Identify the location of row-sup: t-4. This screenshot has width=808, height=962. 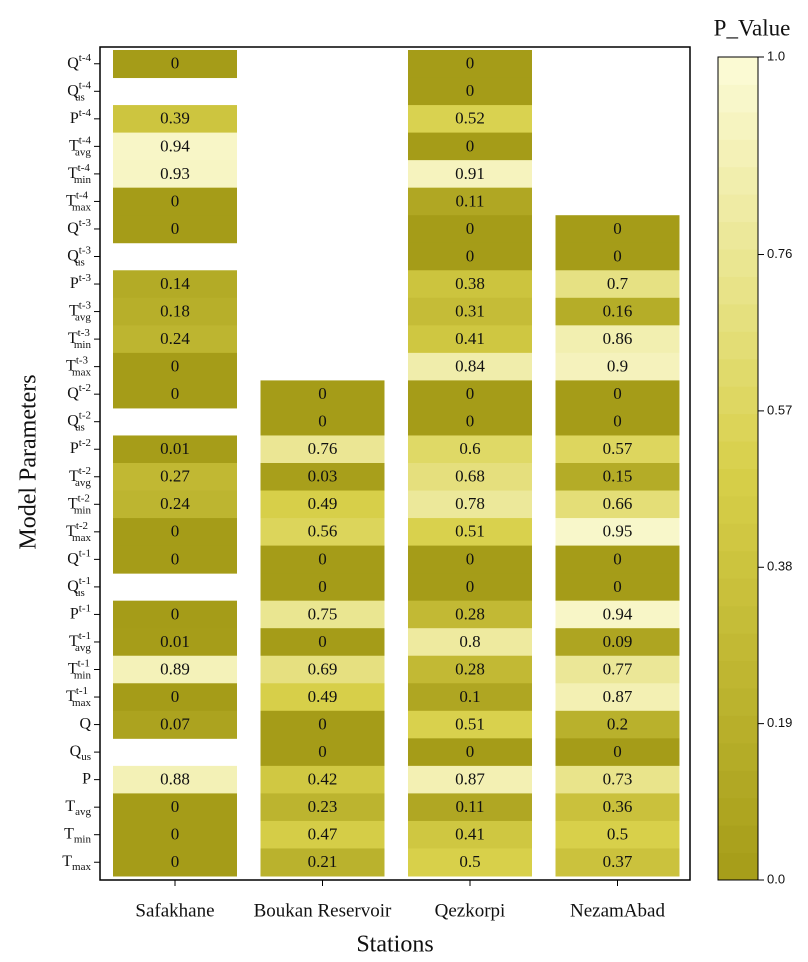
(85, 112).